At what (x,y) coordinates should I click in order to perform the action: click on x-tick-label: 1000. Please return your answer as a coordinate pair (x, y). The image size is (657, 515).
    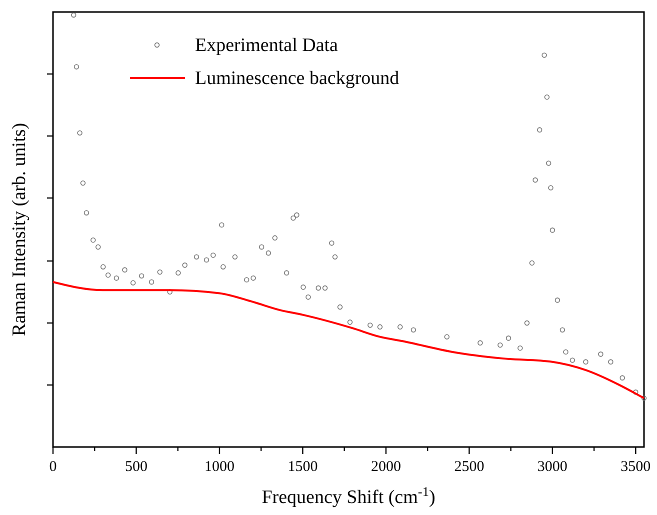
    Looking at the image, I should click on (219, 467).